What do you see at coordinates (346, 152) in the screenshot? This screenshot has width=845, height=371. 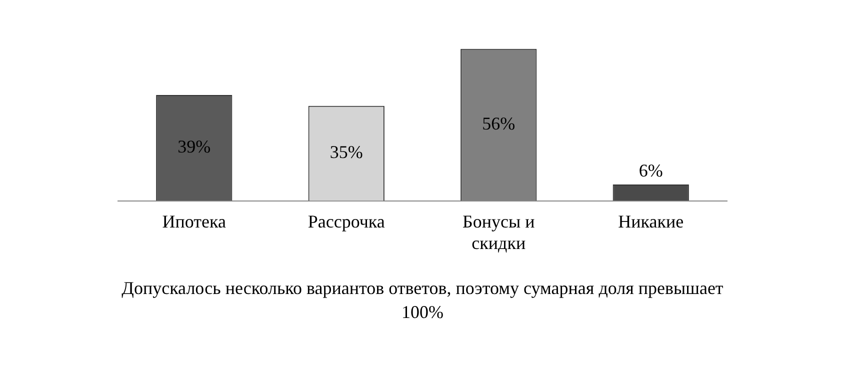 I see `data-label: 35%` at bounding box center [346, 152].